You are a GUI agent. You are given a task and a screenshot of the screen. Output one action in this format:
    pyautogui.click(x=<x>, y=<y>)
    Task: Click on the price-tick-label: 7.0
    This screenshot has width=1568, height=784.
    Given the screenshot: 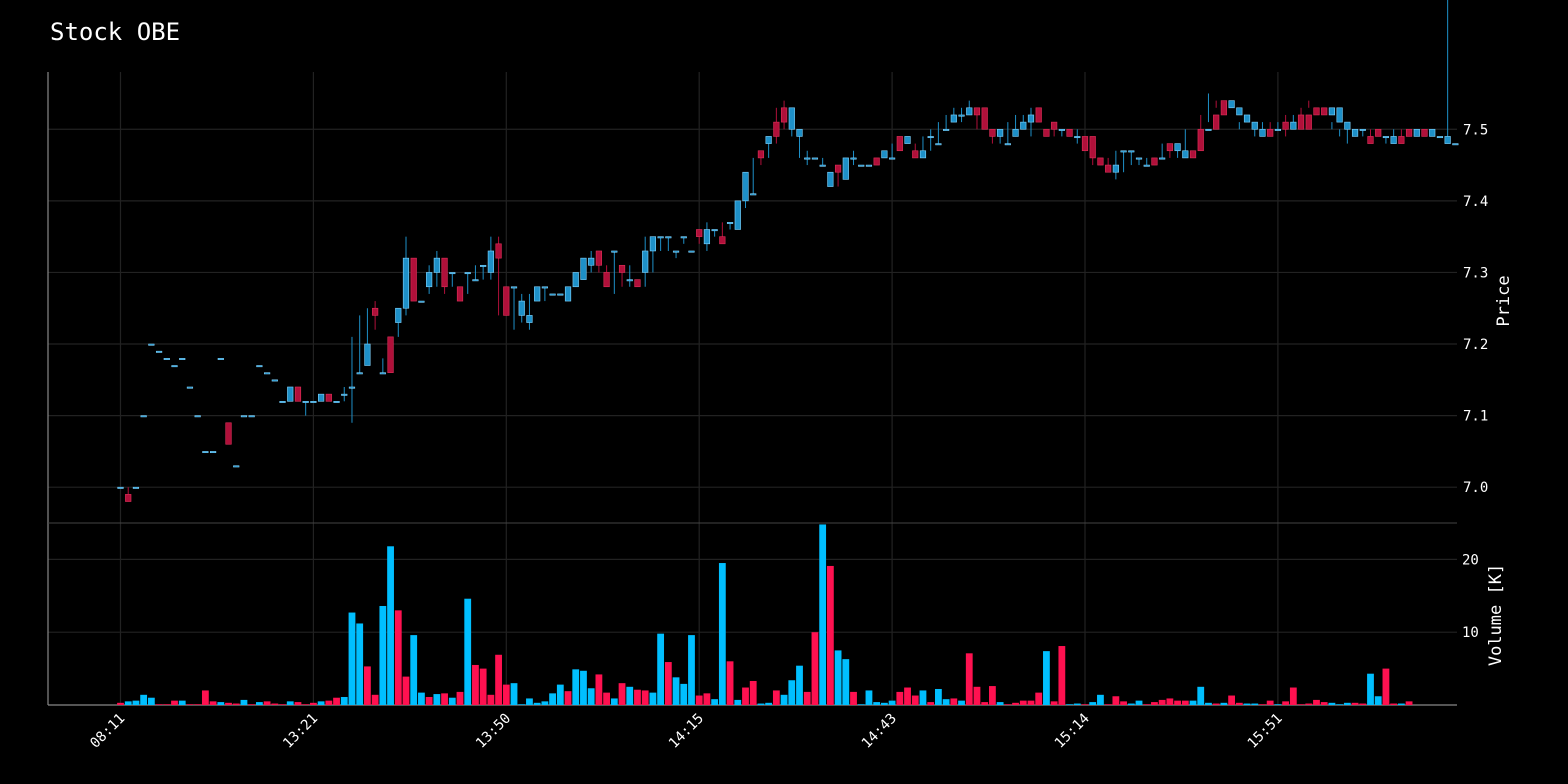 What is the action you would take?
    pyautogui.click(x=1475, y=488)
    